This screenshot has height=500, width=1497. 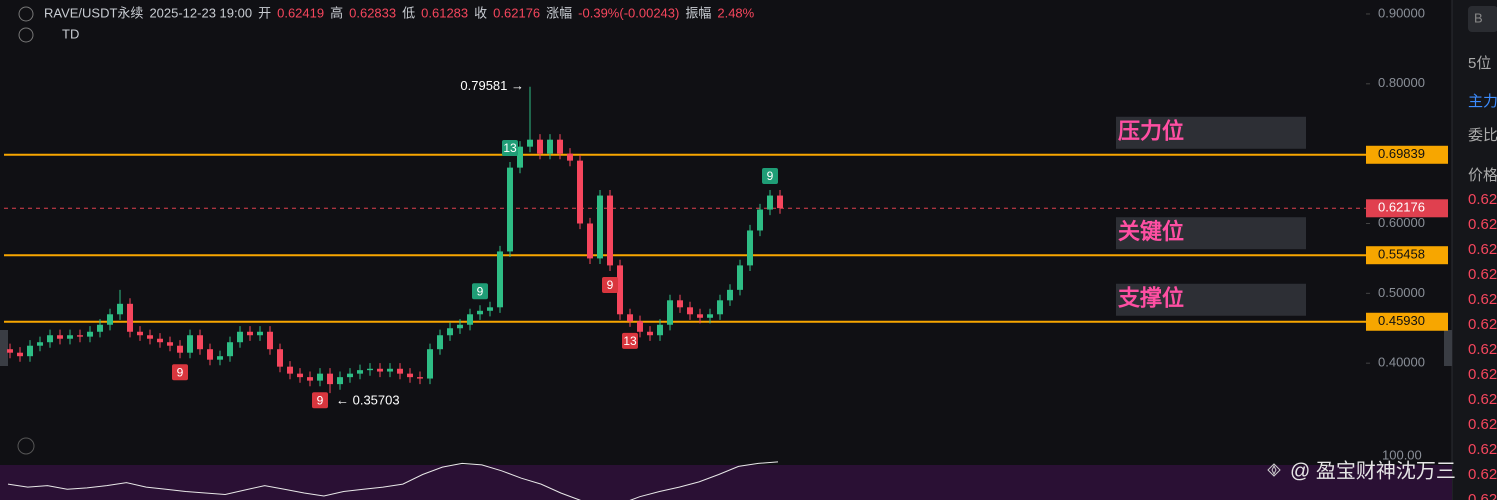 I want to click on level-label: 0.69839, so click(x=1401, y=153).